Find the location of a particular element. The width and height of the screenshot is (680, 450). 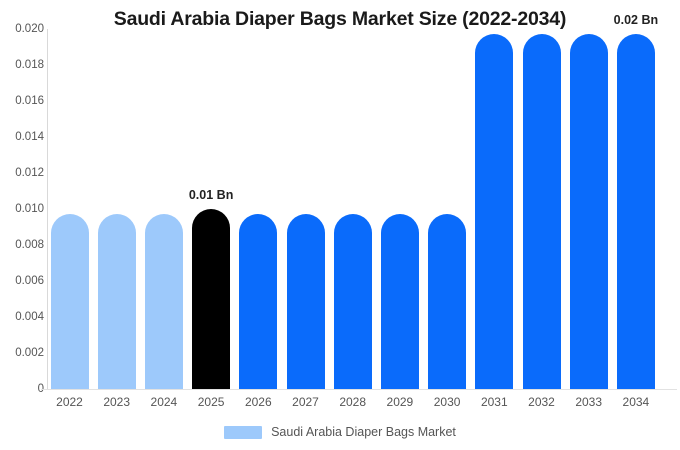

legend-swatch-icon is located at coordinates (243, 432).